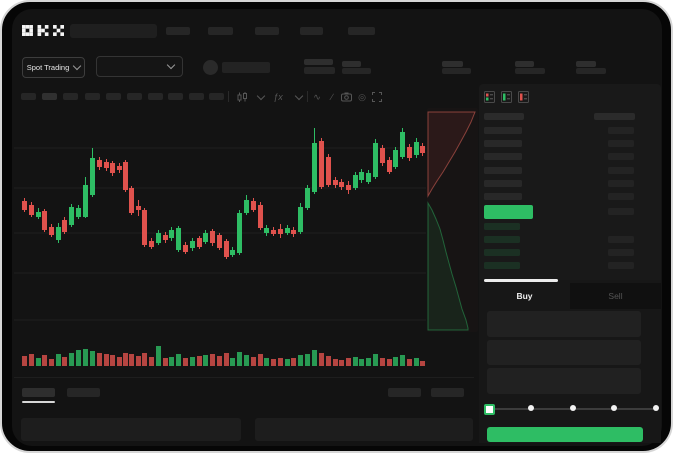 The width and height of the screenshot is (673, 453). I want to click on book-combined-icon, so click(489, 97).